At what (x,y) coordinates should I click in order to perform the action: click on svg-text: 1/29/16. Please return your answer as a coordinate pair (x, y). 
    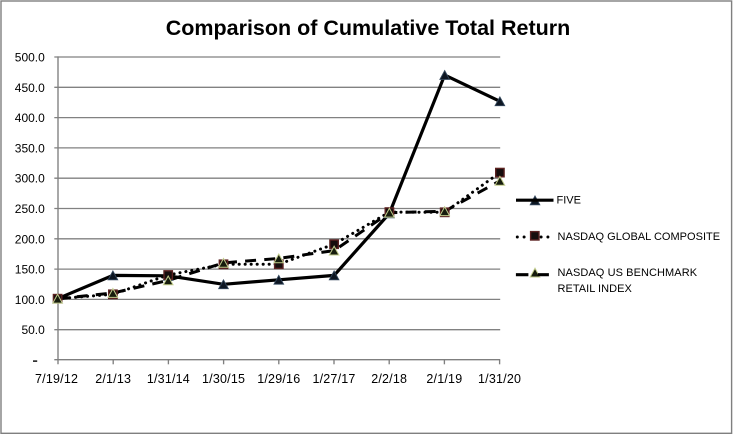
    Looking at the image, I should click on (278, 379).